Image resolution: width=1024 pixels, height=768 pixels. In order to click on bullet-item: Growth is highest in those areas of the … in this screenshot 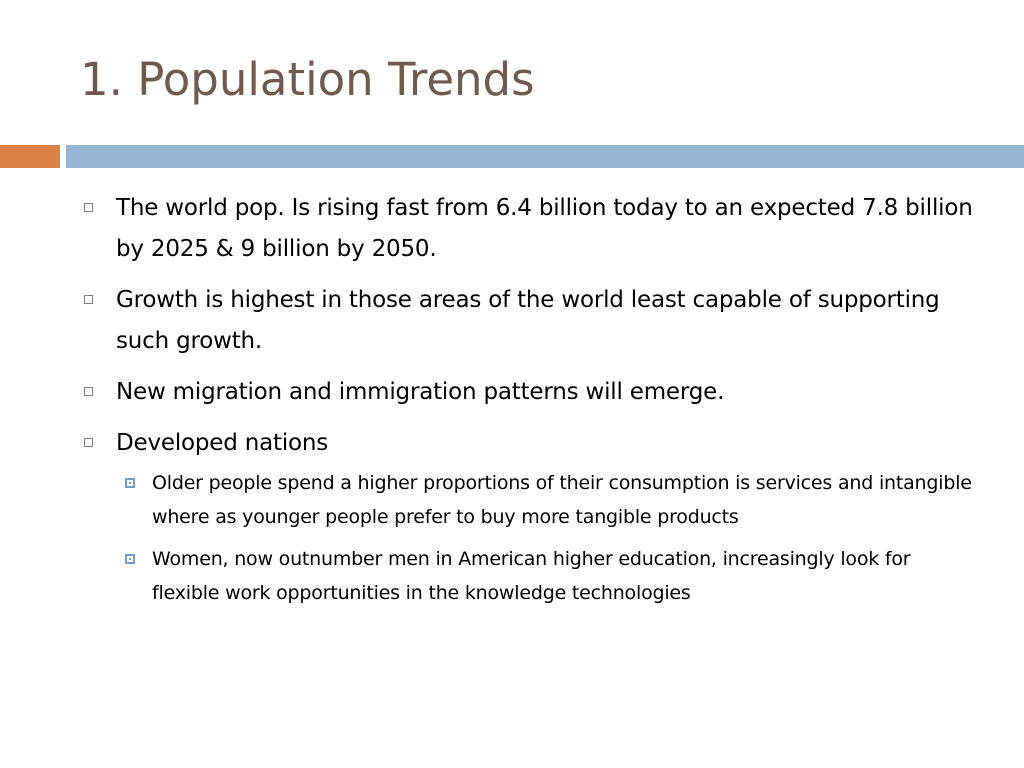, I will do `click(530, 321)`.